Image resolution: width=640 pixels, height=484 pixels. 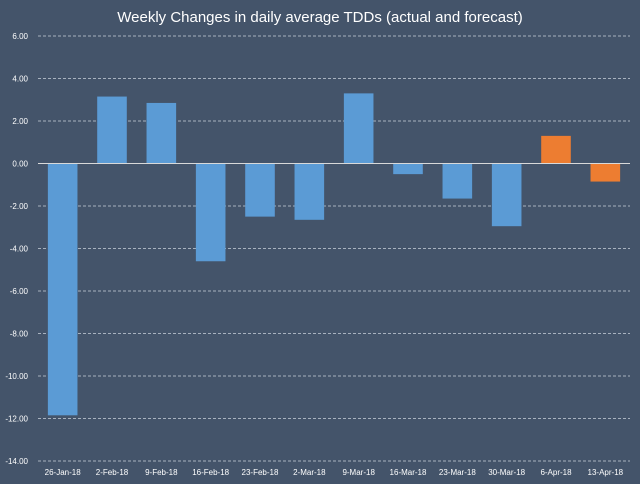 I want to click on y-tick-label: -12.00, so click(x=16, y=419).